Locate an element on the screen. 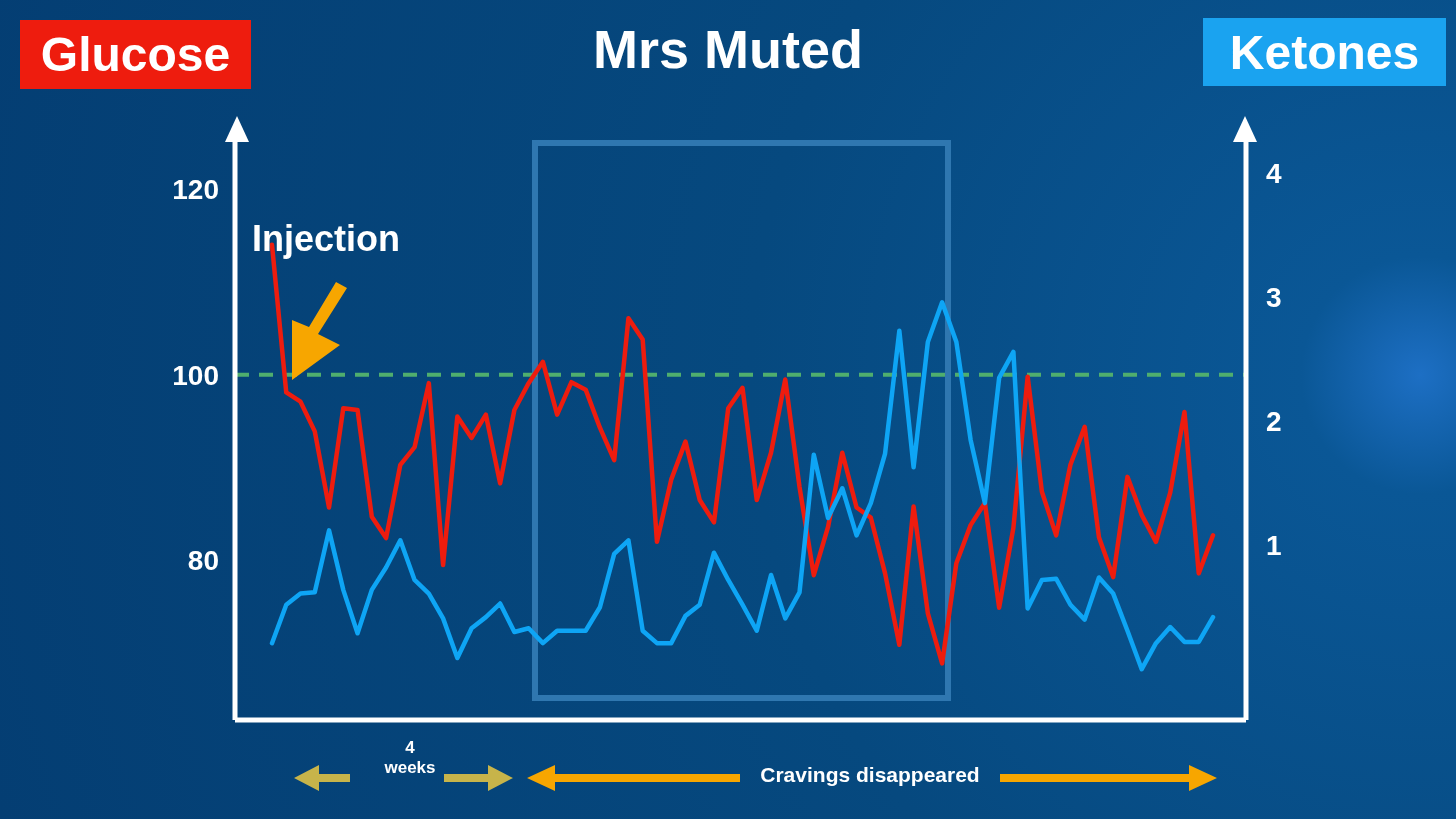 Image resolution: width=1456 pixels, height=819 pixels. text: Cravings disappeared is located at coordinates (870, 775).